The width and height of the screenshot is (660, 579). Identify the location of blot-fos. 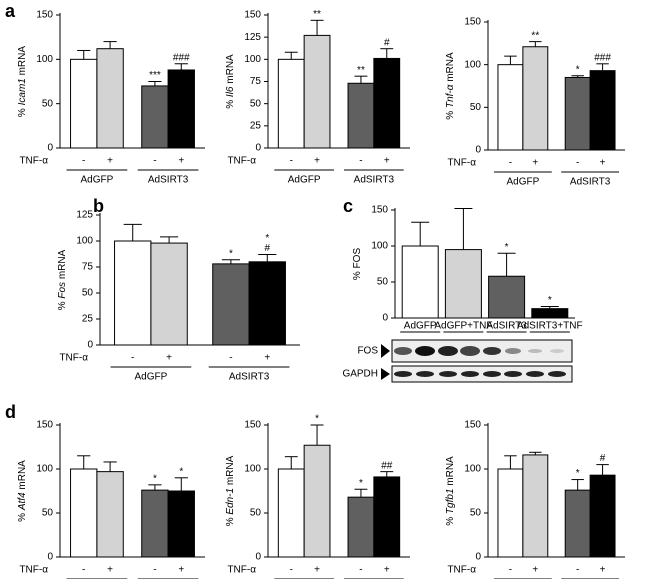
(482, 351).